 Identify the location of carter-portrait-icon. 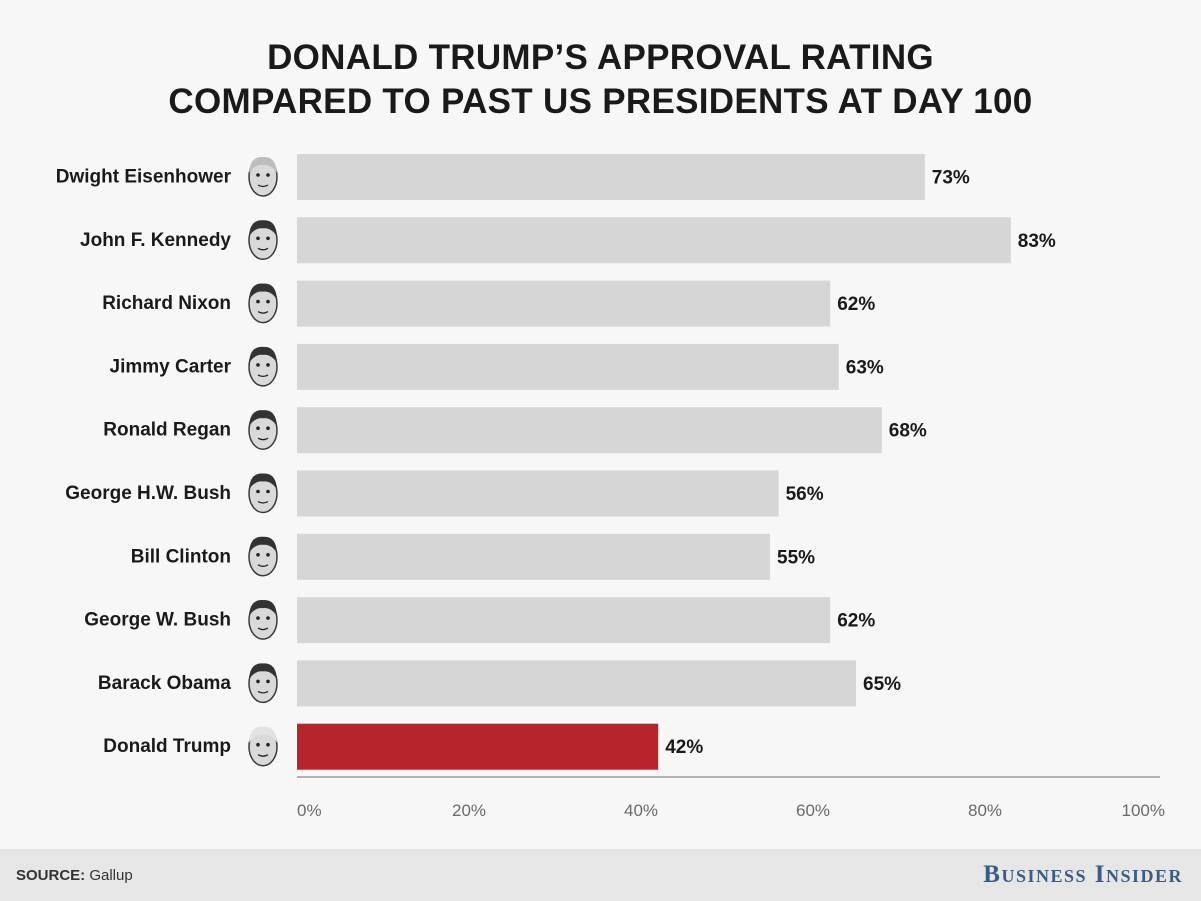
(263, 366).